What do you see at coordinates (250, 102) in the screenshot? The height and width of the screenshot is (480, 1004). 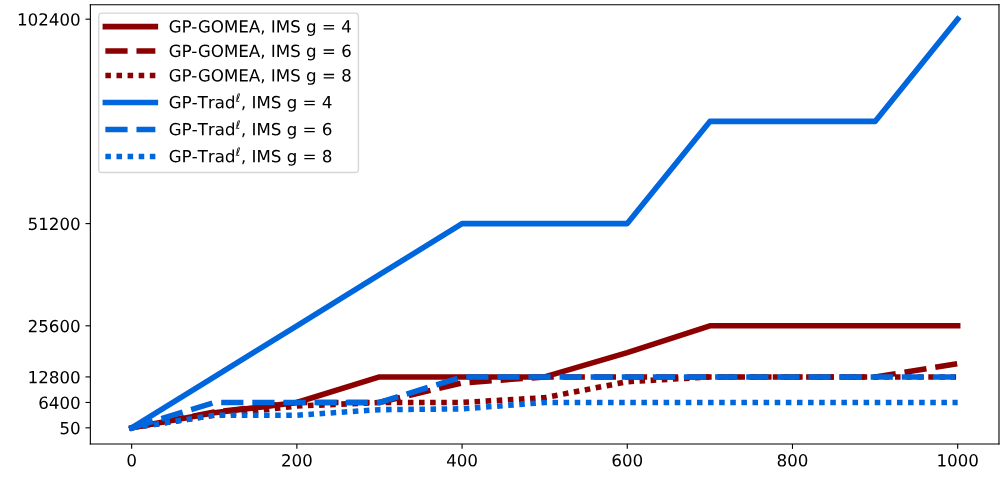 I see `legend-label: GP-Trad$^{ℓ}$, IMS g = 4` at bounding box center [250, 102].